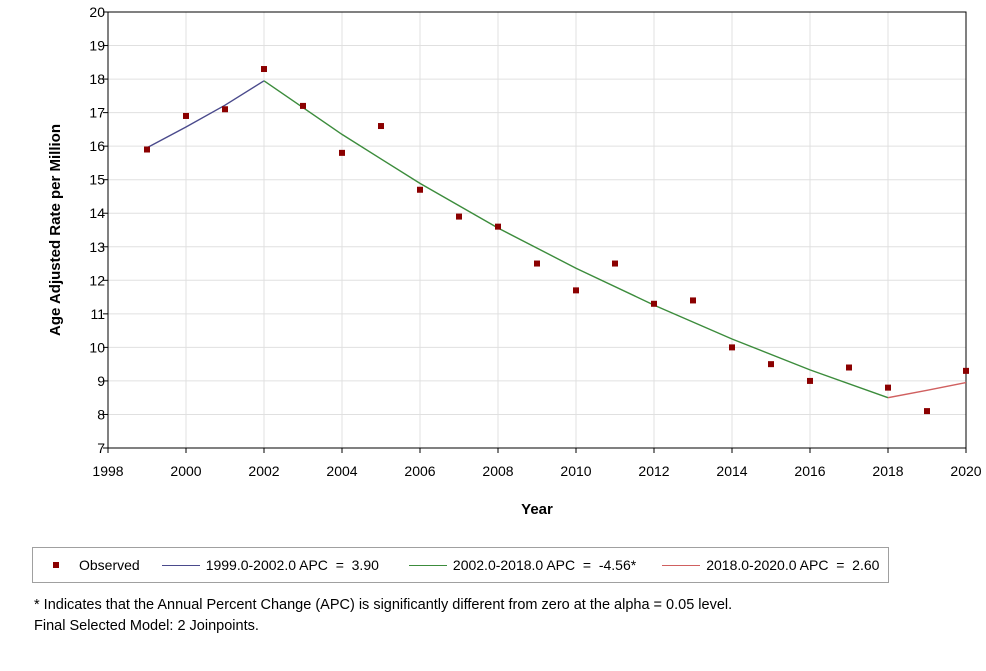 This screenshot has width=986, height=671. Describe the element at coordinates (497, 471) in the screenshot. I see `x-tick-label: 2008` at that location.